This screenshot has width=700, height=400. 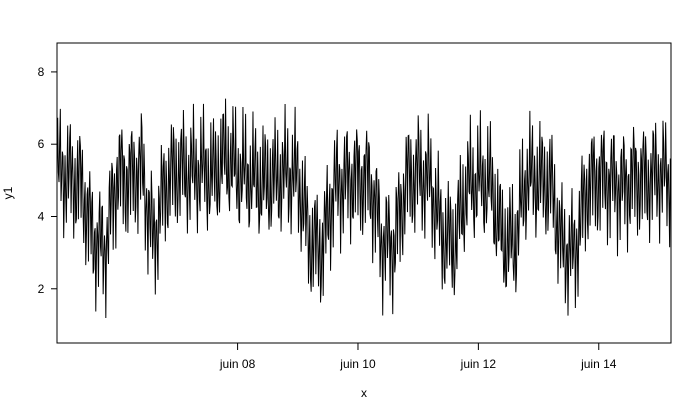 What do you see at coordinates (8, 192) in the screenshot?
I see `y-axis-label: y1` at bounding box center [8, 192].